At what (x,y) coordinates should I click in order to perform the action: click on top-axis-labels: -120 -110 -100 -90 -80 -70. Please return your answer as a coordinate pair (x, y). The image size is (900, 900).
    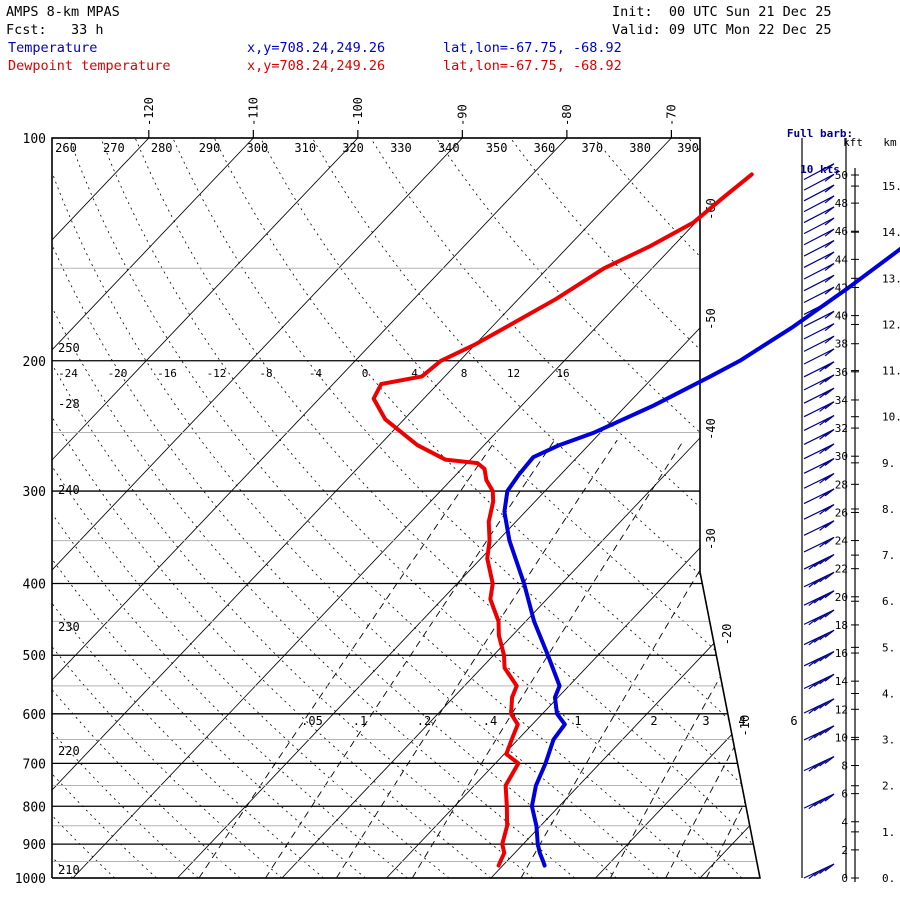
    Looking at the image, I should click on (410, 117).